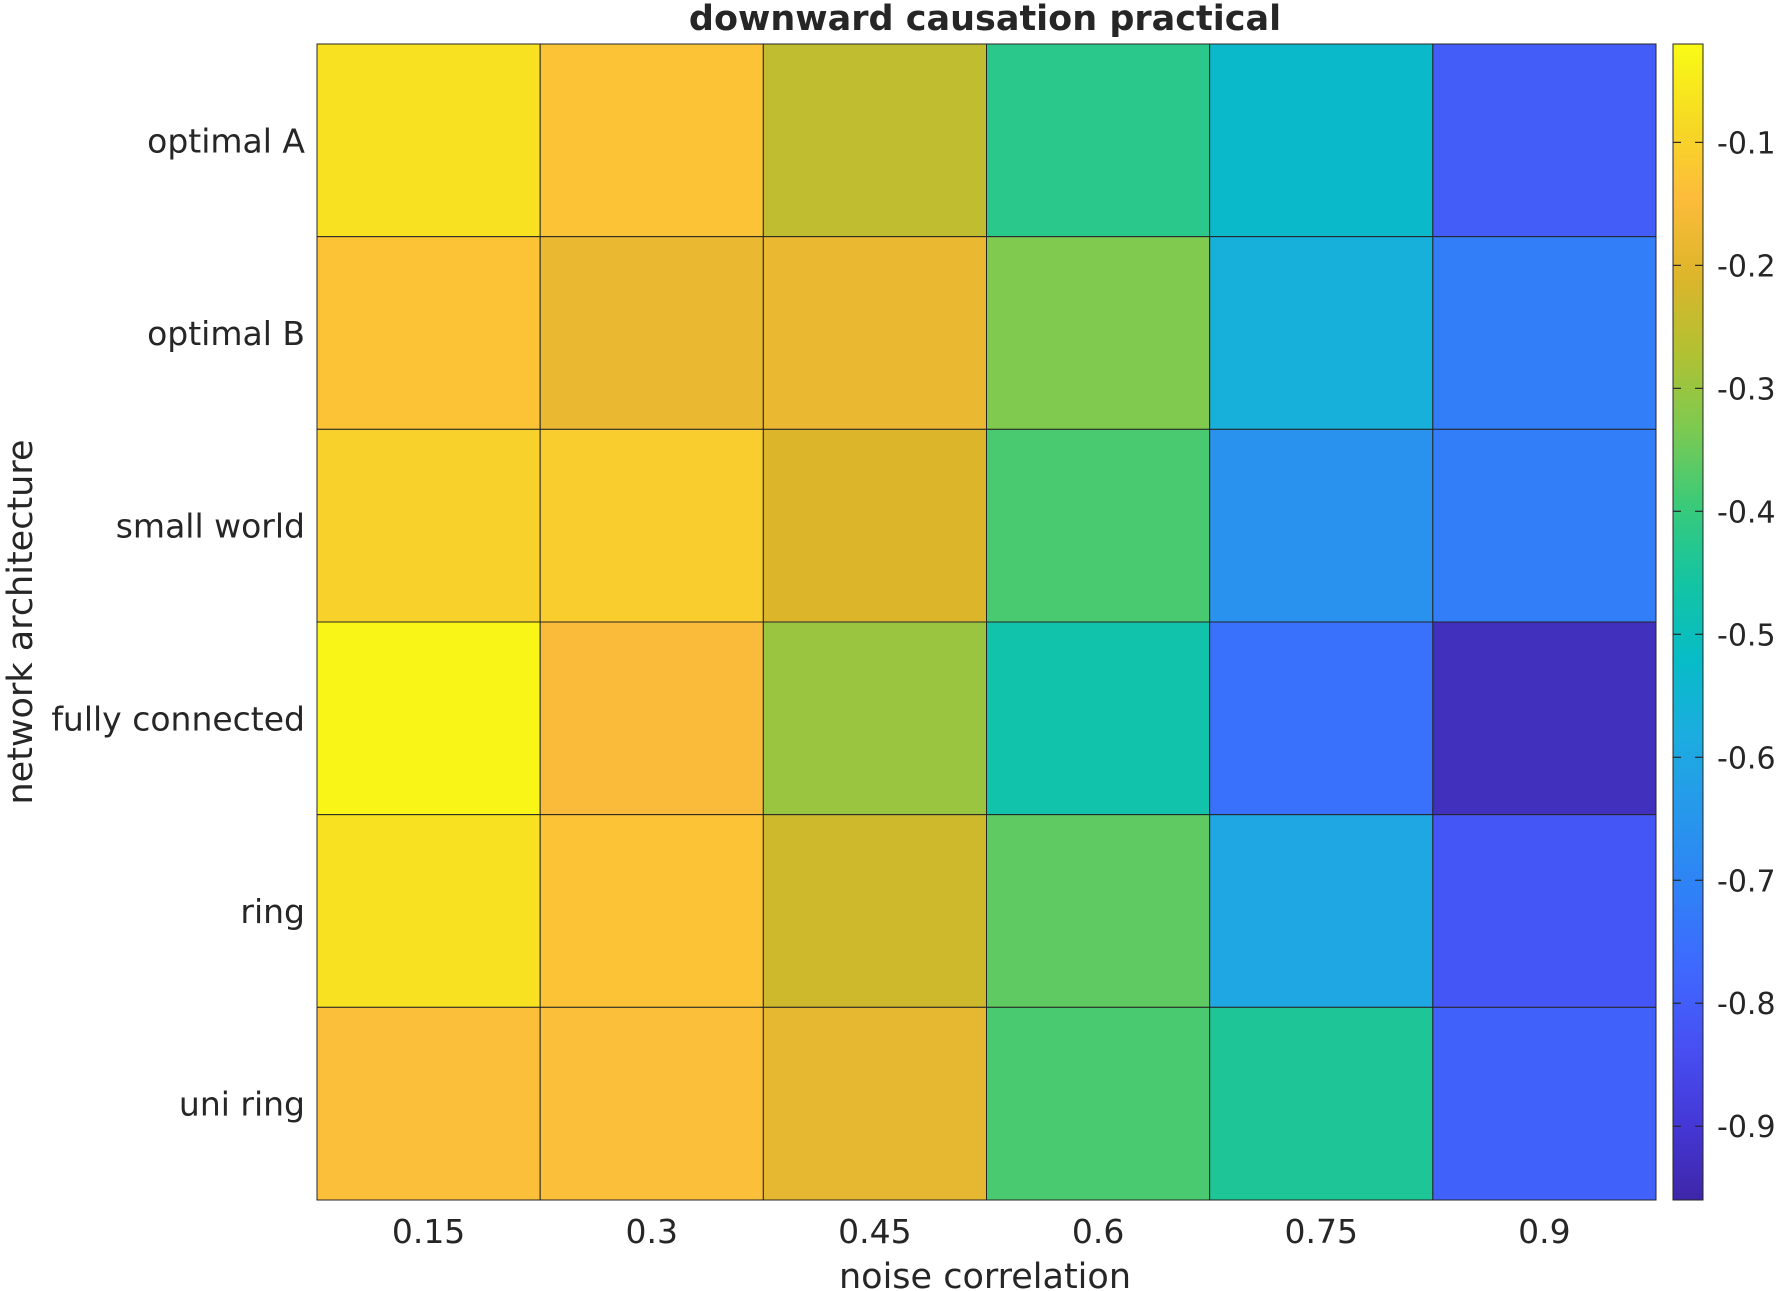  I want to click on y-tick-label: optimal B, so click(226, 333).